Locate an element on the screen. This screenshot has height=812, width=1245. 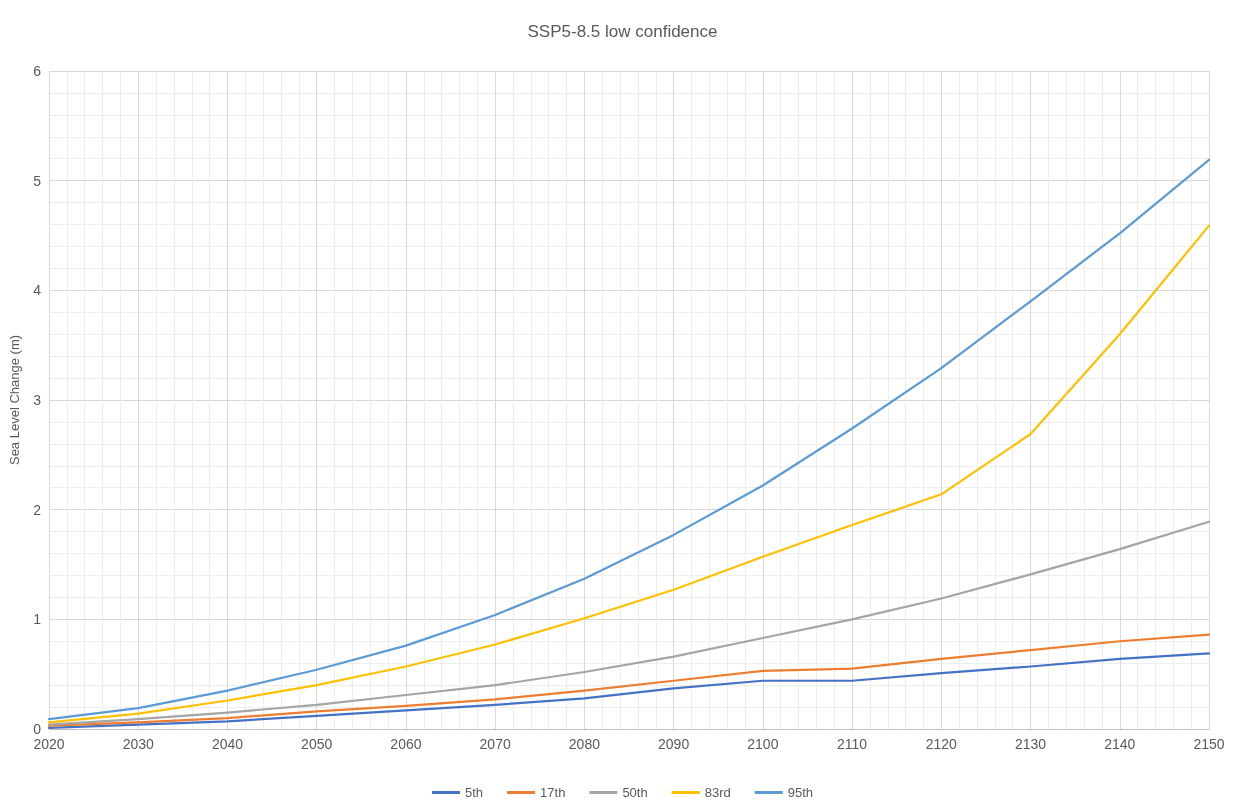
x-tick-label: 2130 is located at coordinates (1030, 744).